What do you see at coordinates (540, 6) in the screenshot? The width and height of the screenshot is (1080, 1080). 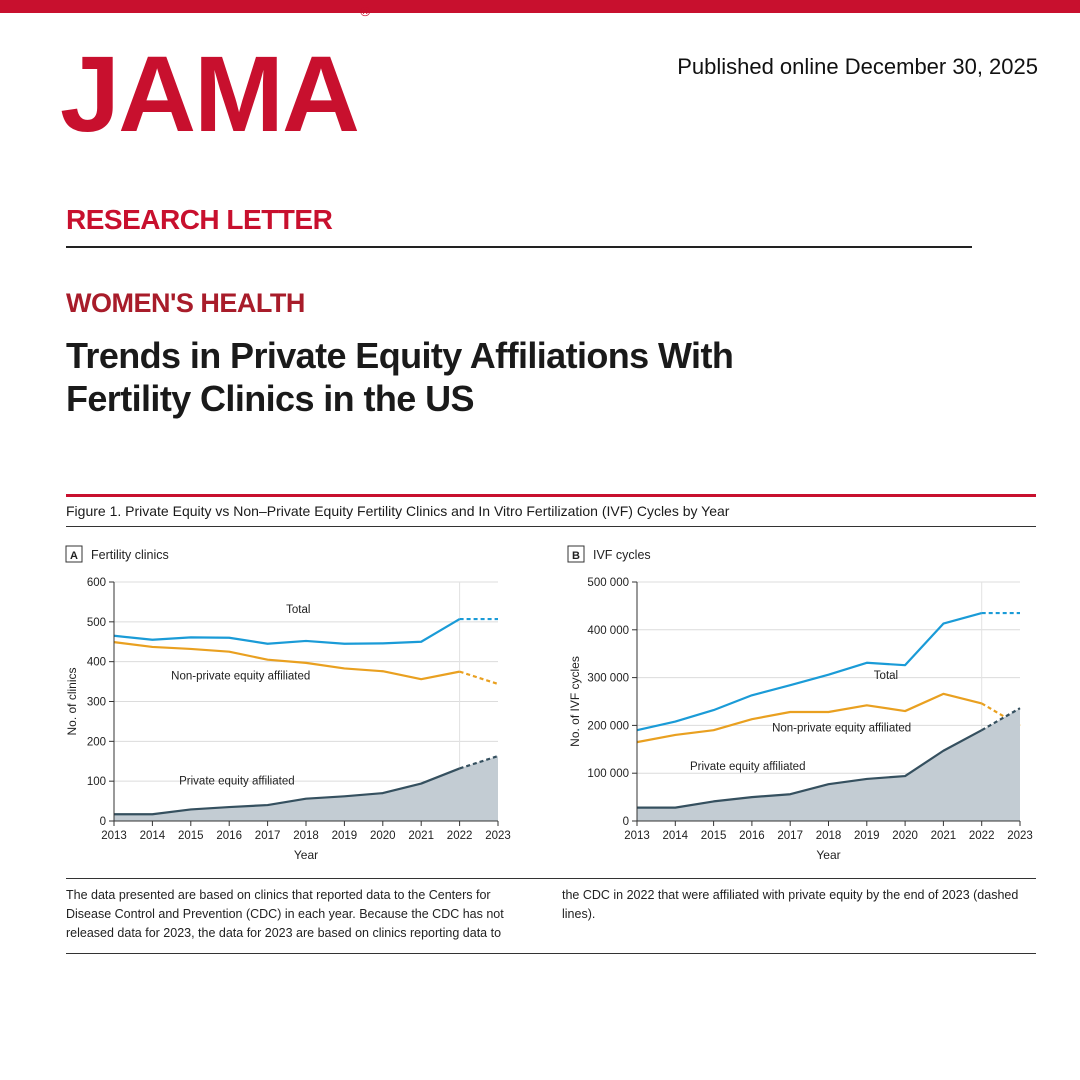 I see `top-accent-bar` at bounding box center [540, 6].